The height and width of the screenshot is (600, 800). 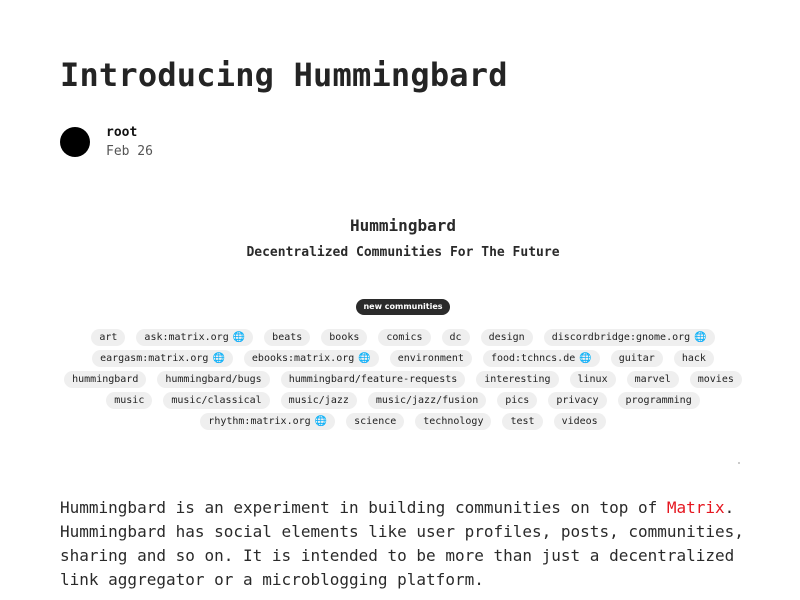 I want to click on community-tag-label: videos, so click(x=579, y=421).